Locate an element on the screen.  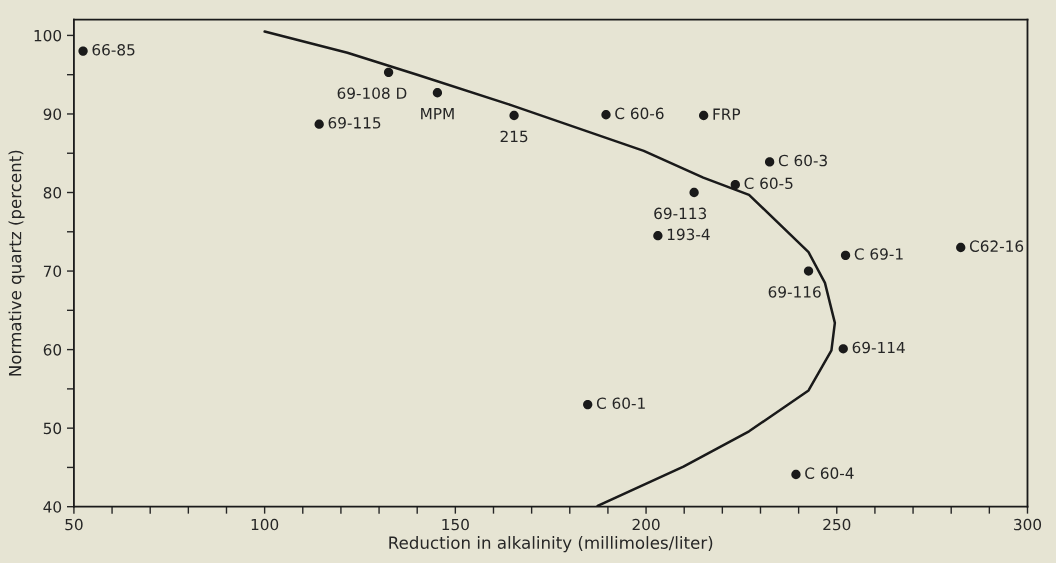
y-axis-title: Normative quartz (percent) is located at coordinates (16, 263).